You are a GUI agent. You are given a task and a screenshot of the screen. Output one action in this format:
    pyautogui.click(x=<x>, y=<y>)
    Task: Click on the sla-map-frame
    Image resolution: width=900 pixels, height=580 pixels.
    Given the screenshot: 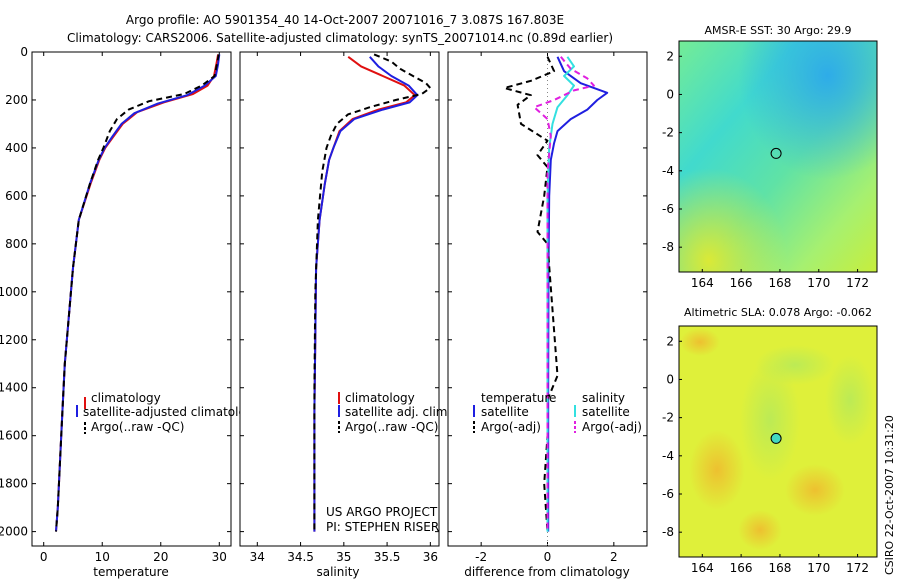 What is the action you would take?
    pyautogui.click(x=778, y=441)
    